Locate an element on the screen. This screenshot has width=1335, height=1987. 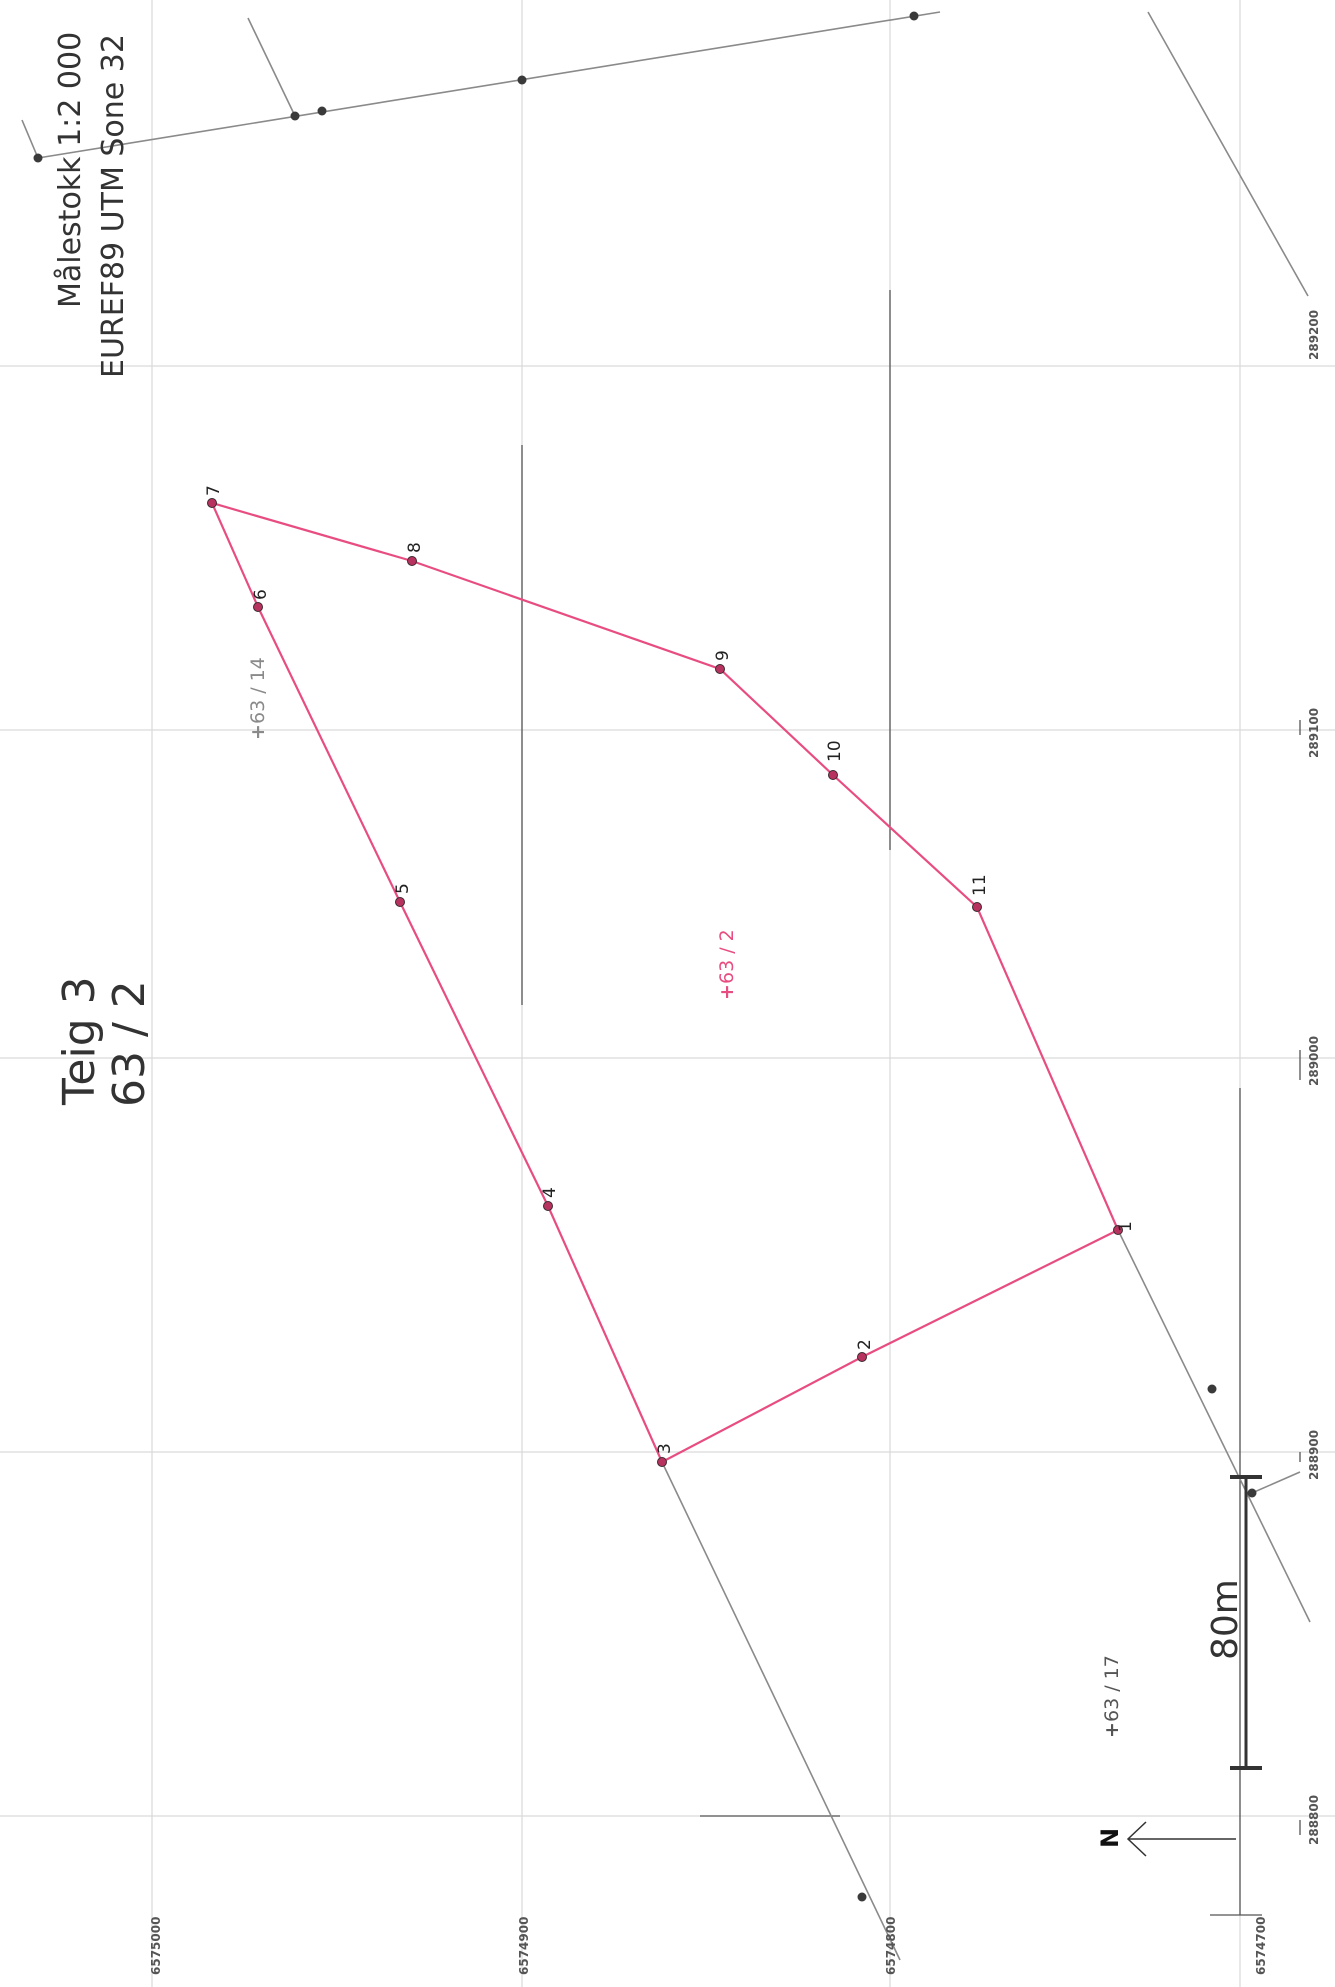
crs-text: EUREF89 UTM Sone 32 is located at coordinates (113, 206).